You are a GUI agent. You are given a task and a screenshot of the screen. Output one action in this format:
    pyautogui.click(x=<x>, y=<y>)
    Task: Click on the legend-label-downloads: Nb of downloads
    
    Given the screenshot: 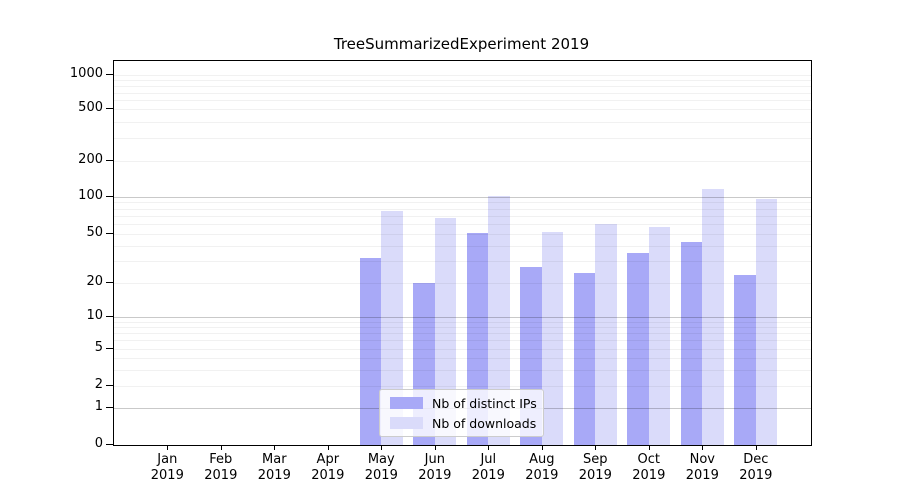 What is the action you would take?
    pyautogui.click(x=484, y=423)
    